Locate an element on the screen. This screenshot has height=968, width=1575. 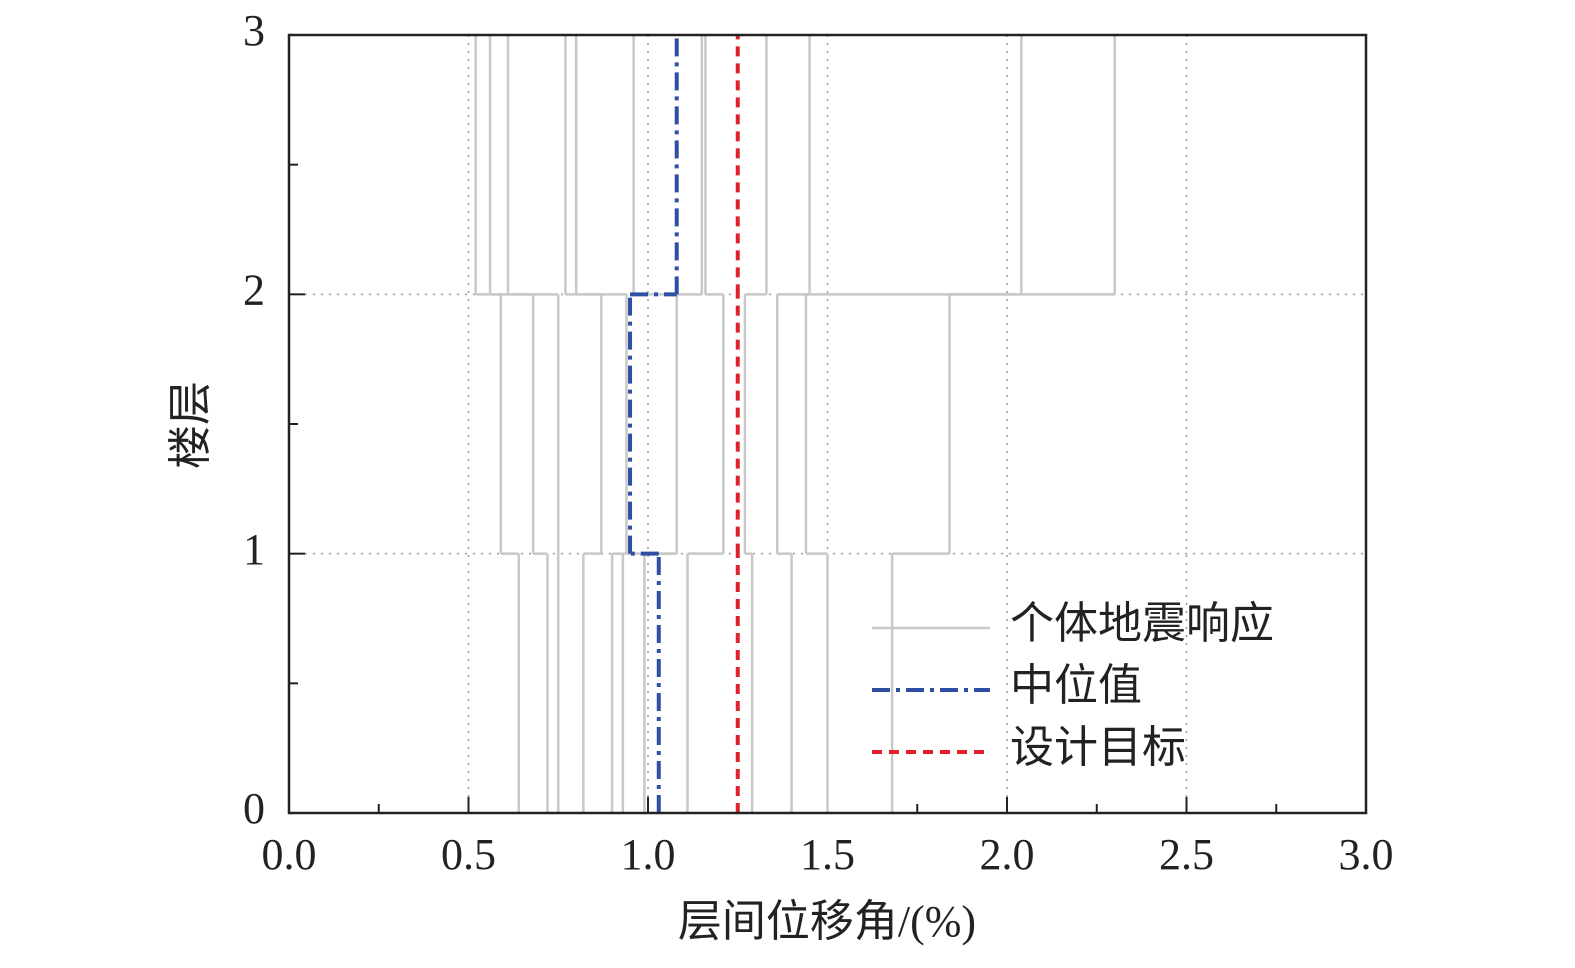
x-tick-label: 0.5 is located at coordinates (468, 854).